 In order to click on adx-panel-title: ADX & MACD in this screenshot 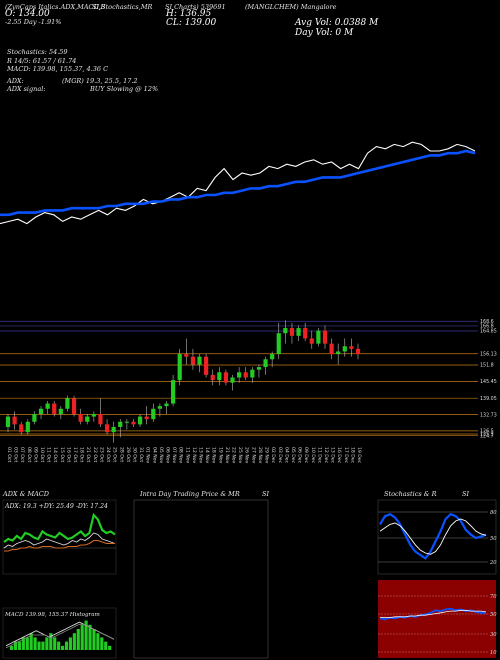, I will do `click(26, 494)`.